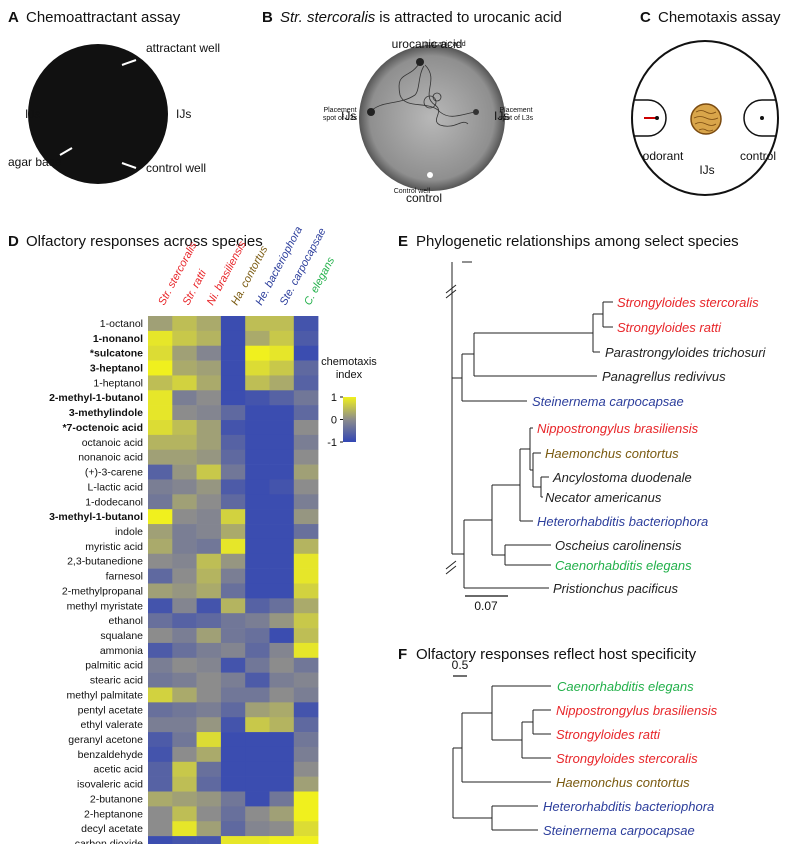  Describe the element at coordinates (686, 352) in the screenshot. I see `species-label: Parastrongyloides trichosuri` at that location.